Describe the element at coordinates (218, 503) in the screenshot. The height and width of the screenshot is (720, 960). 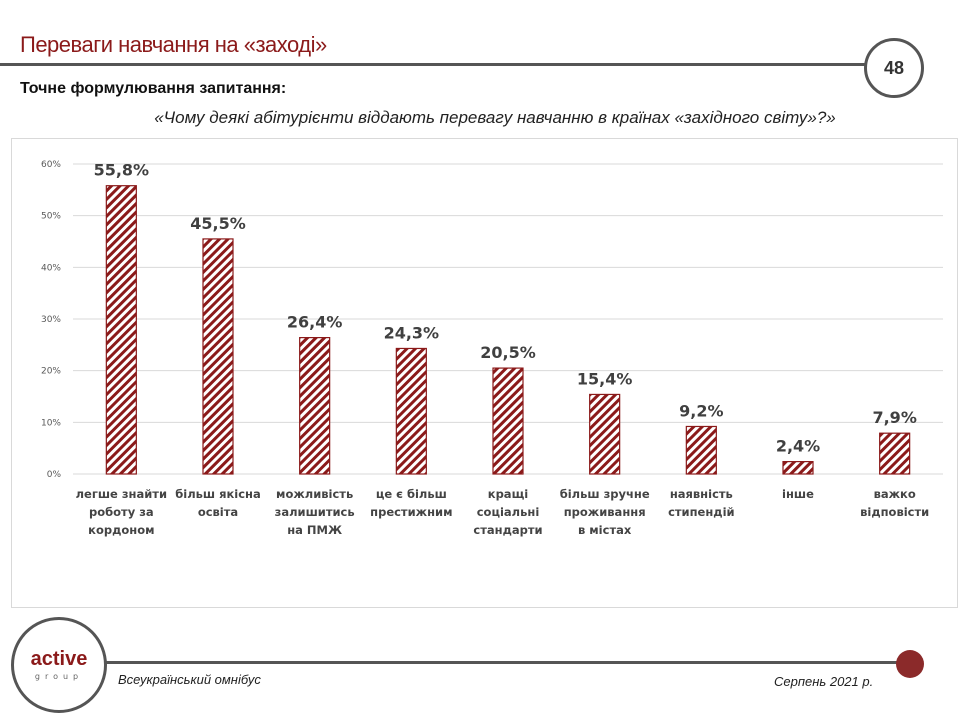
I see `x-tick-label: більш якісна освіта` at that location.